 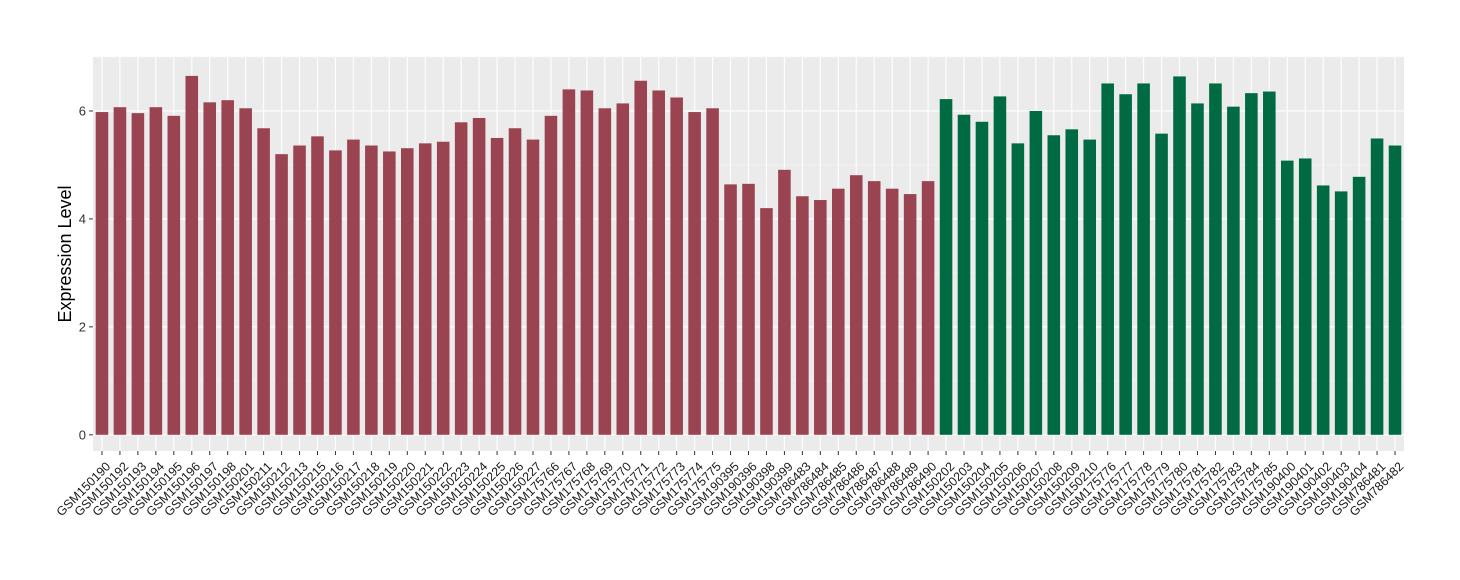 I want to click on y-tick-label: 2, so click(x=82, y=326).